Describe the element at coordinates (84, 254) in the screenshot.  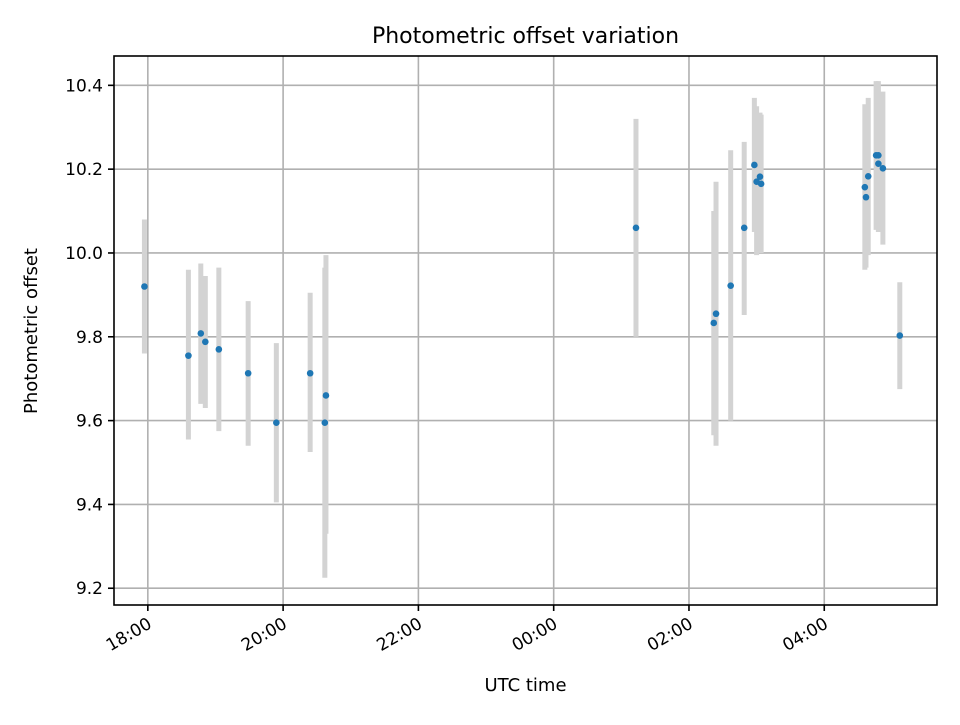
I see `y-tick-label: 10.0` at that location.